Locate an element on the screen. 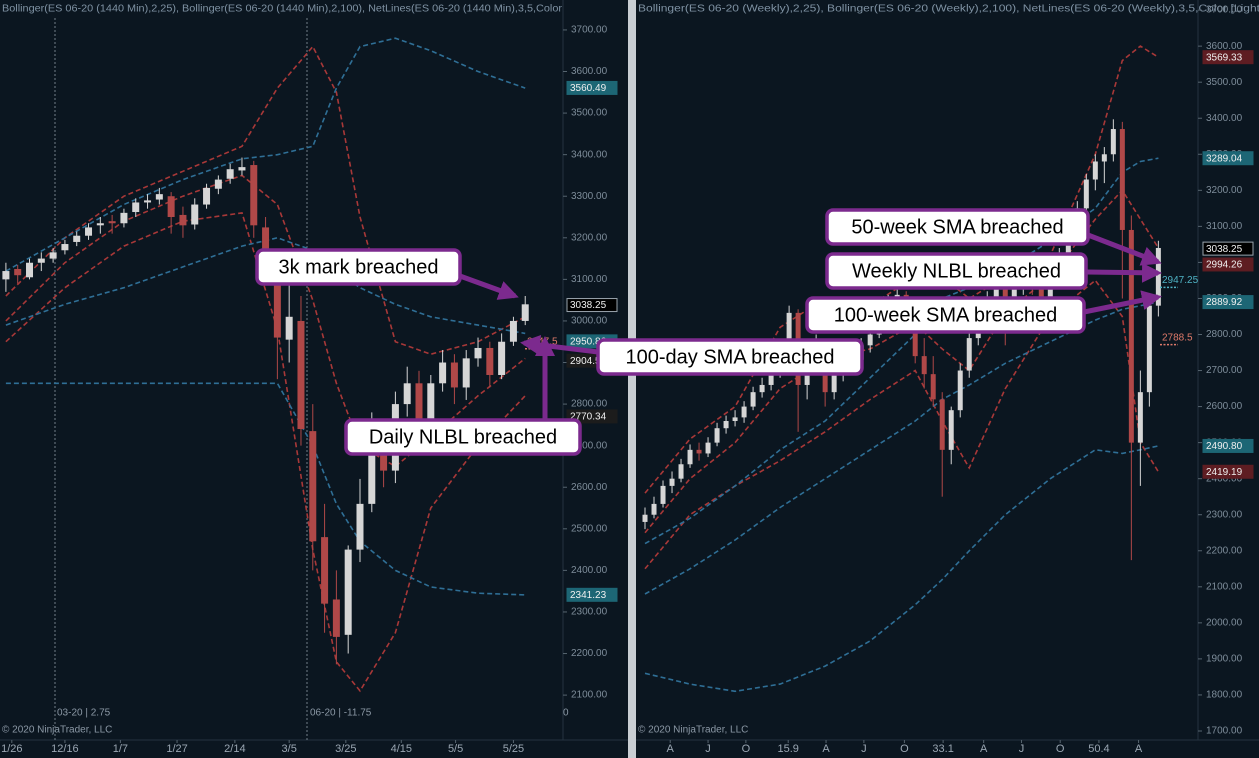 This screenshot has width=1259, height=758. y-tick-label: 2500.00 is located at coordinates (589, 528).